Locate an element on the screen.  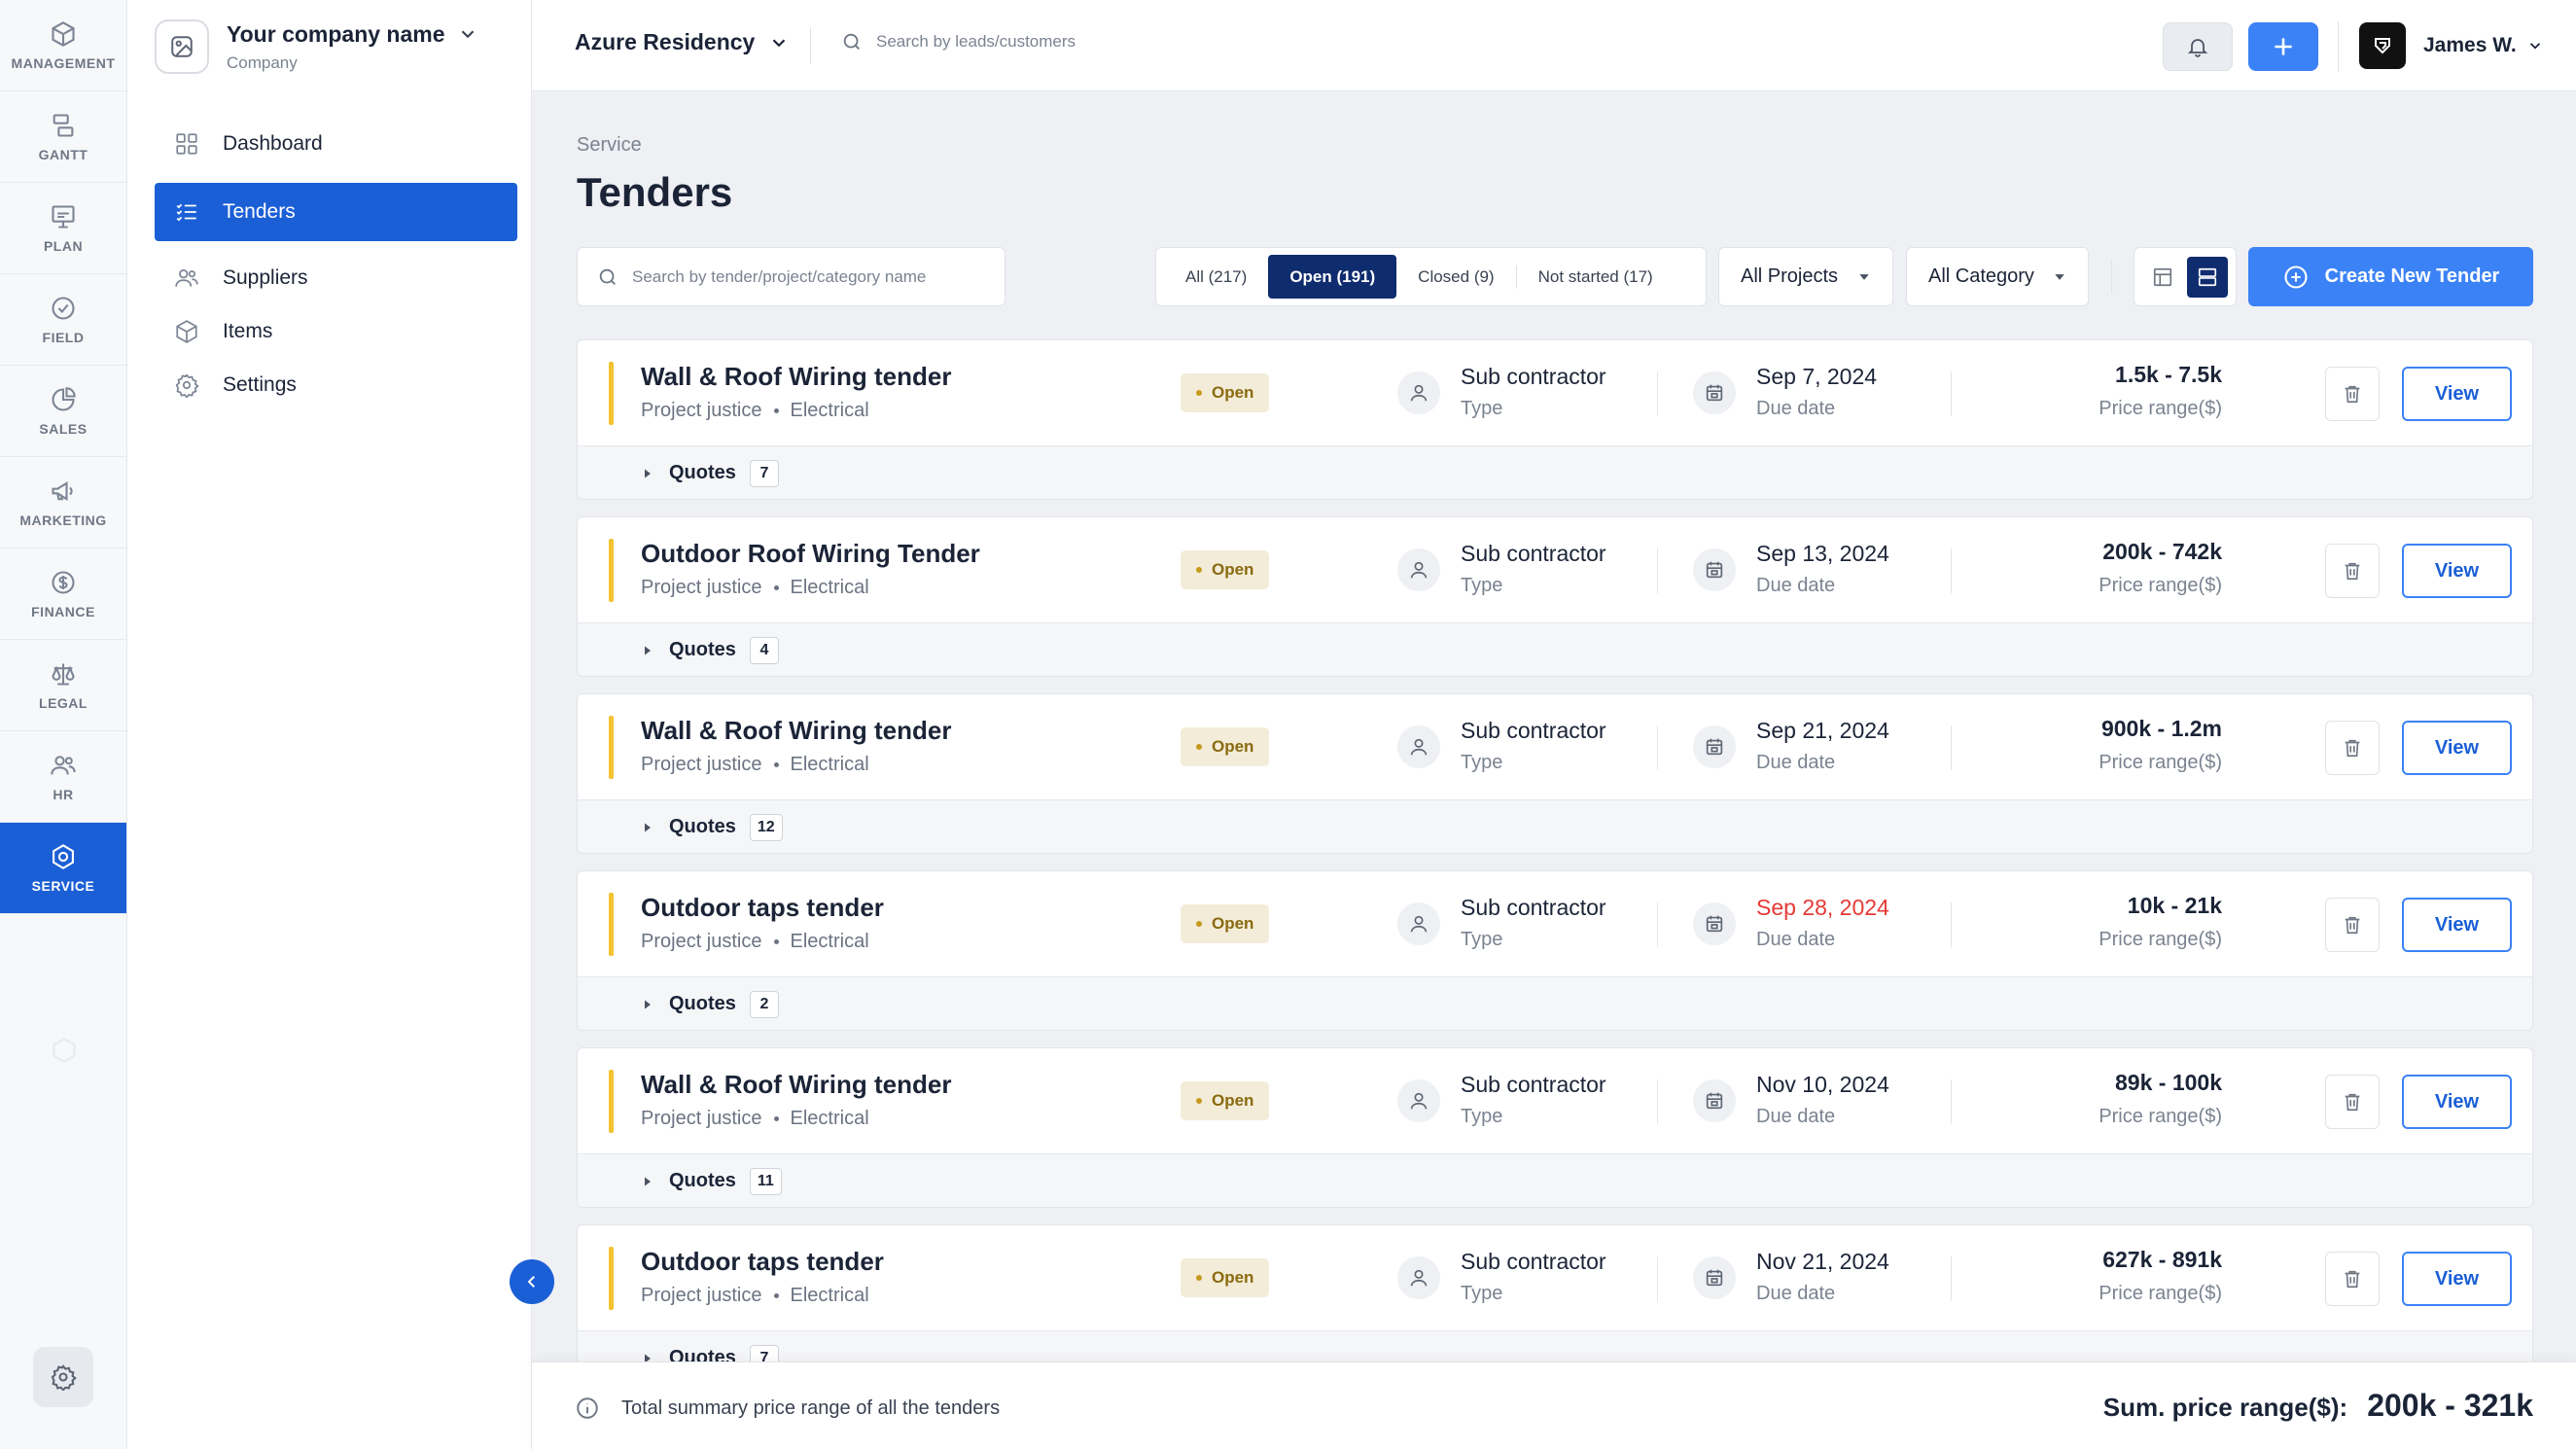
tender-price-range: 627k - 891k is located at coordinates (2162, 1259).